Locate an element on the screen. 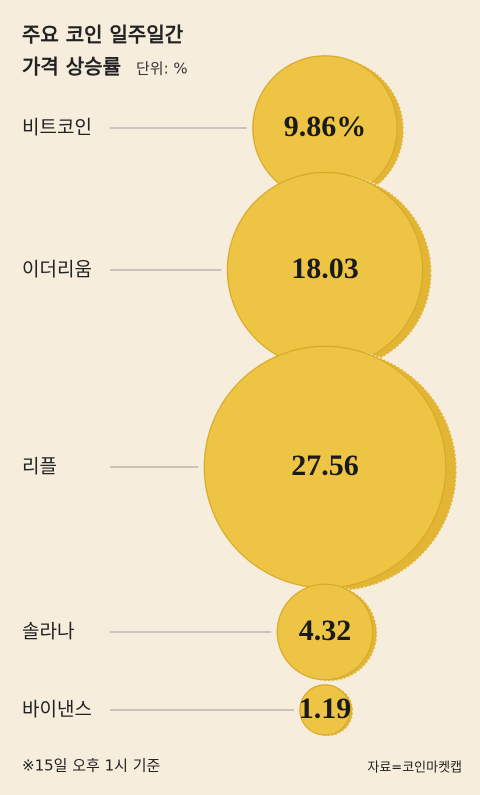 The image size is (480, 795). unit-label: 단위: % is located at coordinates (162, 69).